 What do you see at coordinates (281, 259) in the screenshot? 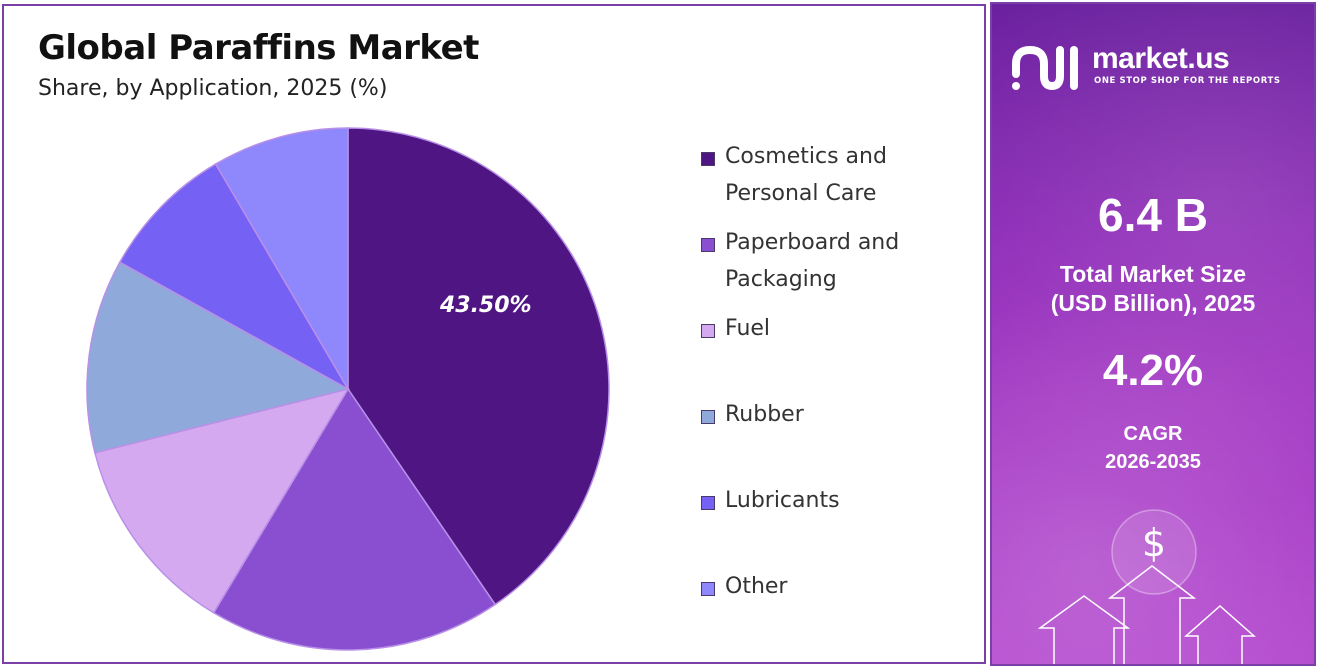
I see `pie-slice-other` at bounding box center [281, 259].